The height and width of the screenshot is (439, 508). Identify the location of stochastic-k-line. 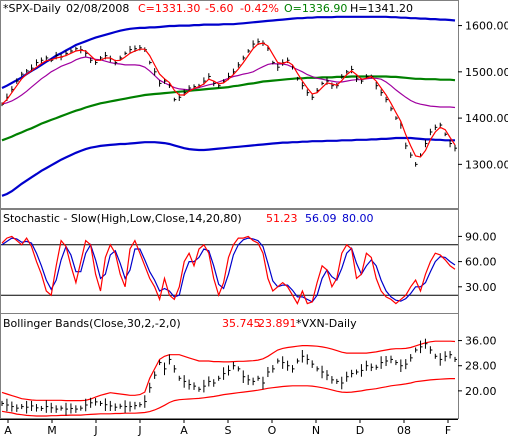
(228, 270).